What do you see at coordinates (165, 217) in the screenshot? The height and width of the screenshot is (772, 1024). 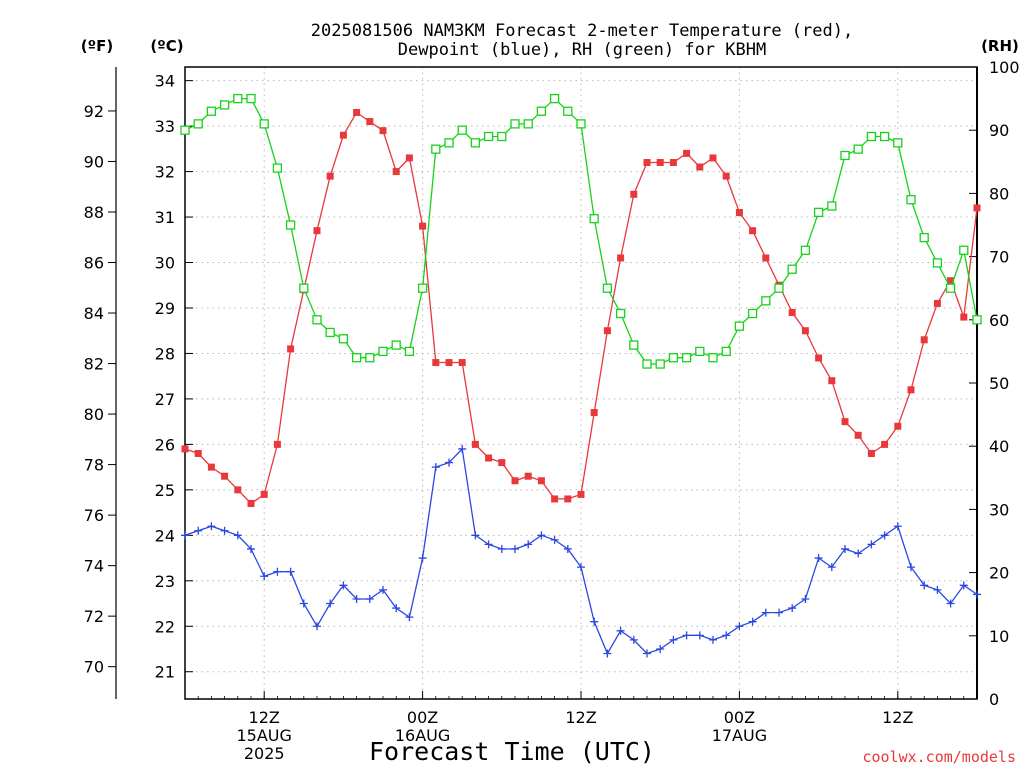 I see `celsius-tick-label: 31` at bounding box center [165, 217].